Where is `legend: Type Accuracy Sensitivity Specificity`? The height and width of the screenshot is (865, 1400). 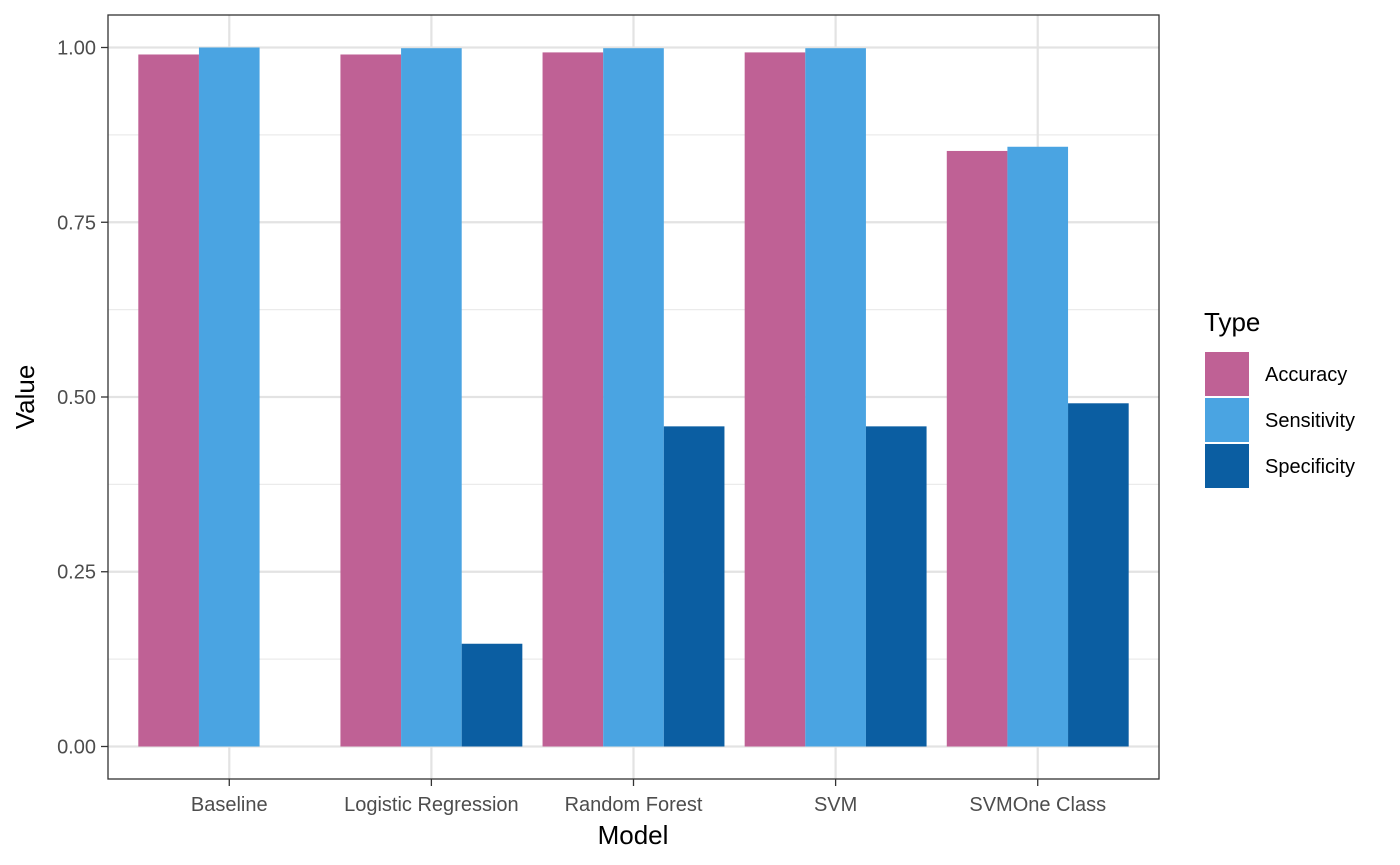
legend: Type Accuracy Sensitivity Specificity is located at coordinates (1279, 397).